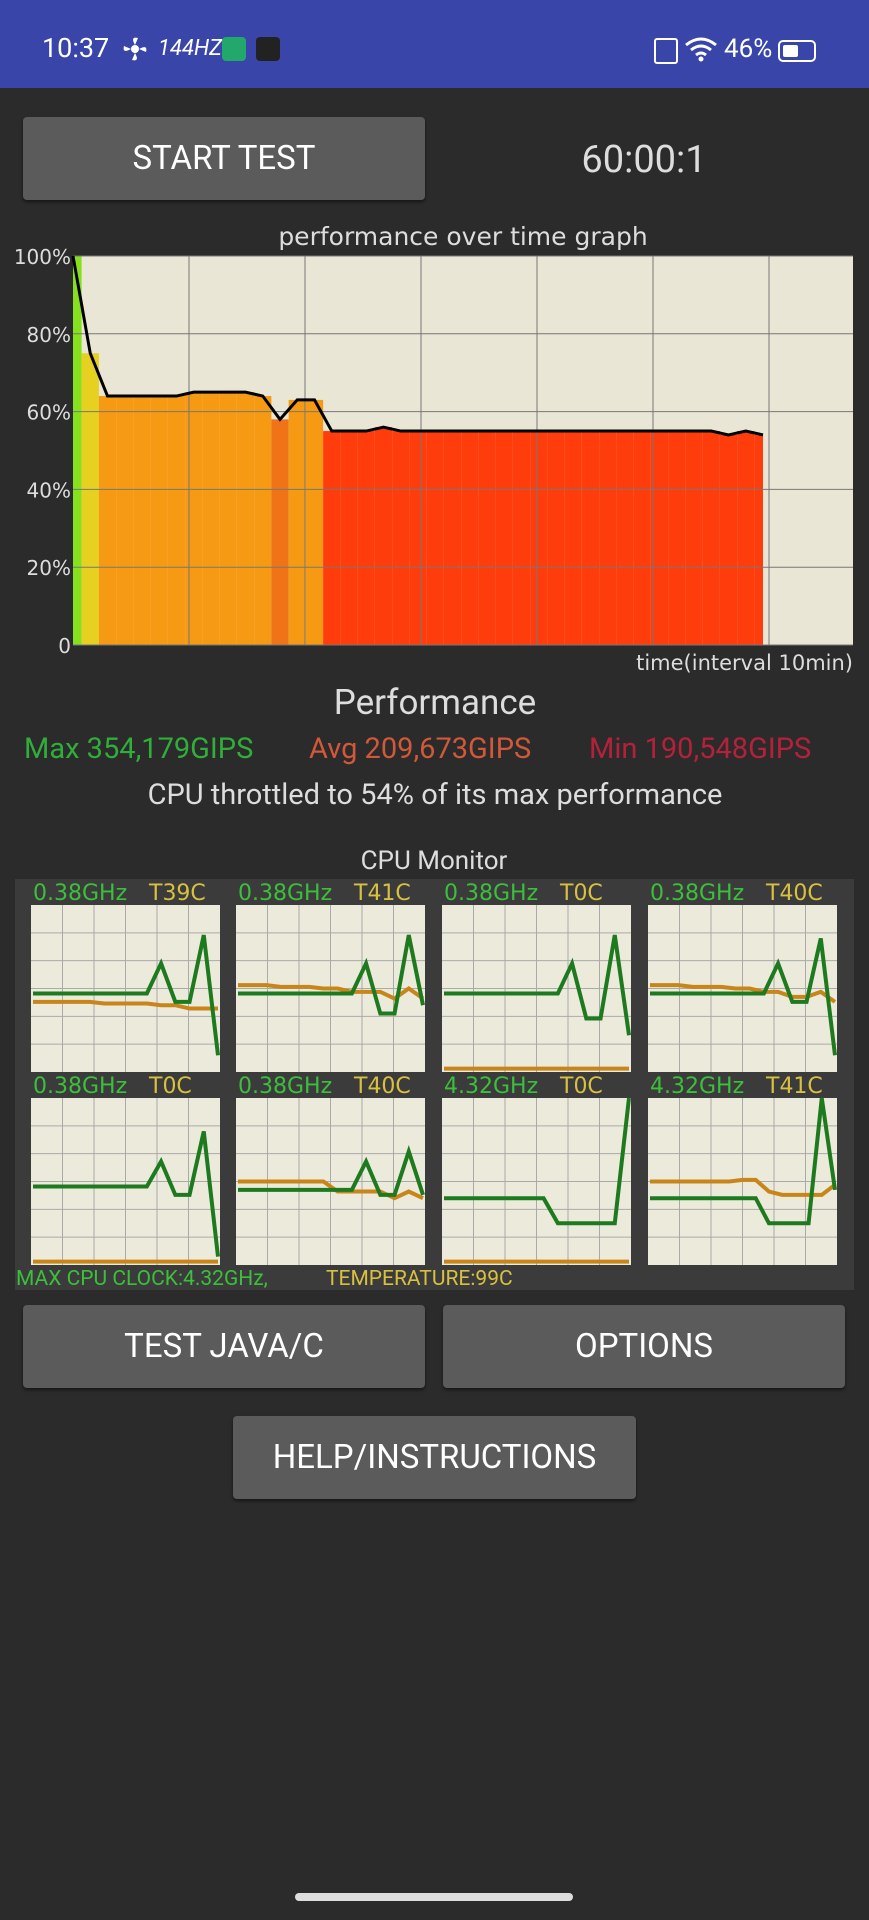 This screenshot has width=869, height=1920. Describe the element at coordinates (224, 1346) in the screenshot. I see `test-java-c-button: TEST JAVA/C` at that location.